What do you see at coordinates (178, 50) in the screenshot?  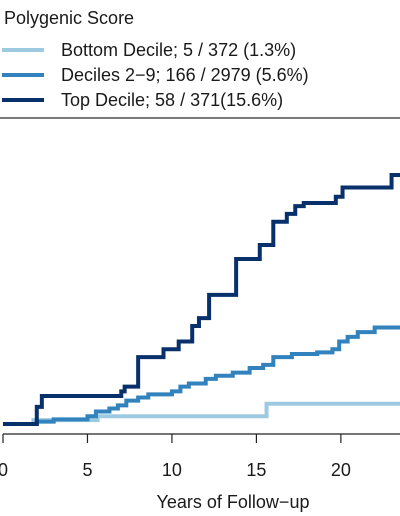 I see `legend-label: Bottom Decile; 5 / 372 (1.3%)` at bounding box center [178, 50].